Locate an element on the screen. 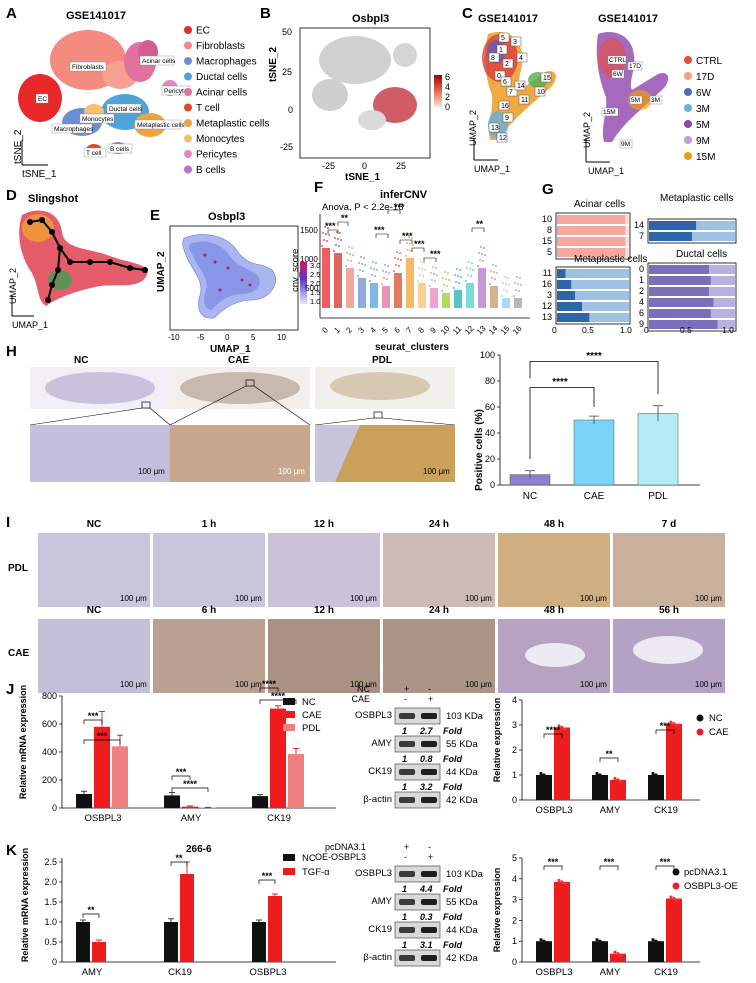 The width and height of the screenshot is (756, 983). c-cluster-label: 8 is located at coordinates (493, 58).